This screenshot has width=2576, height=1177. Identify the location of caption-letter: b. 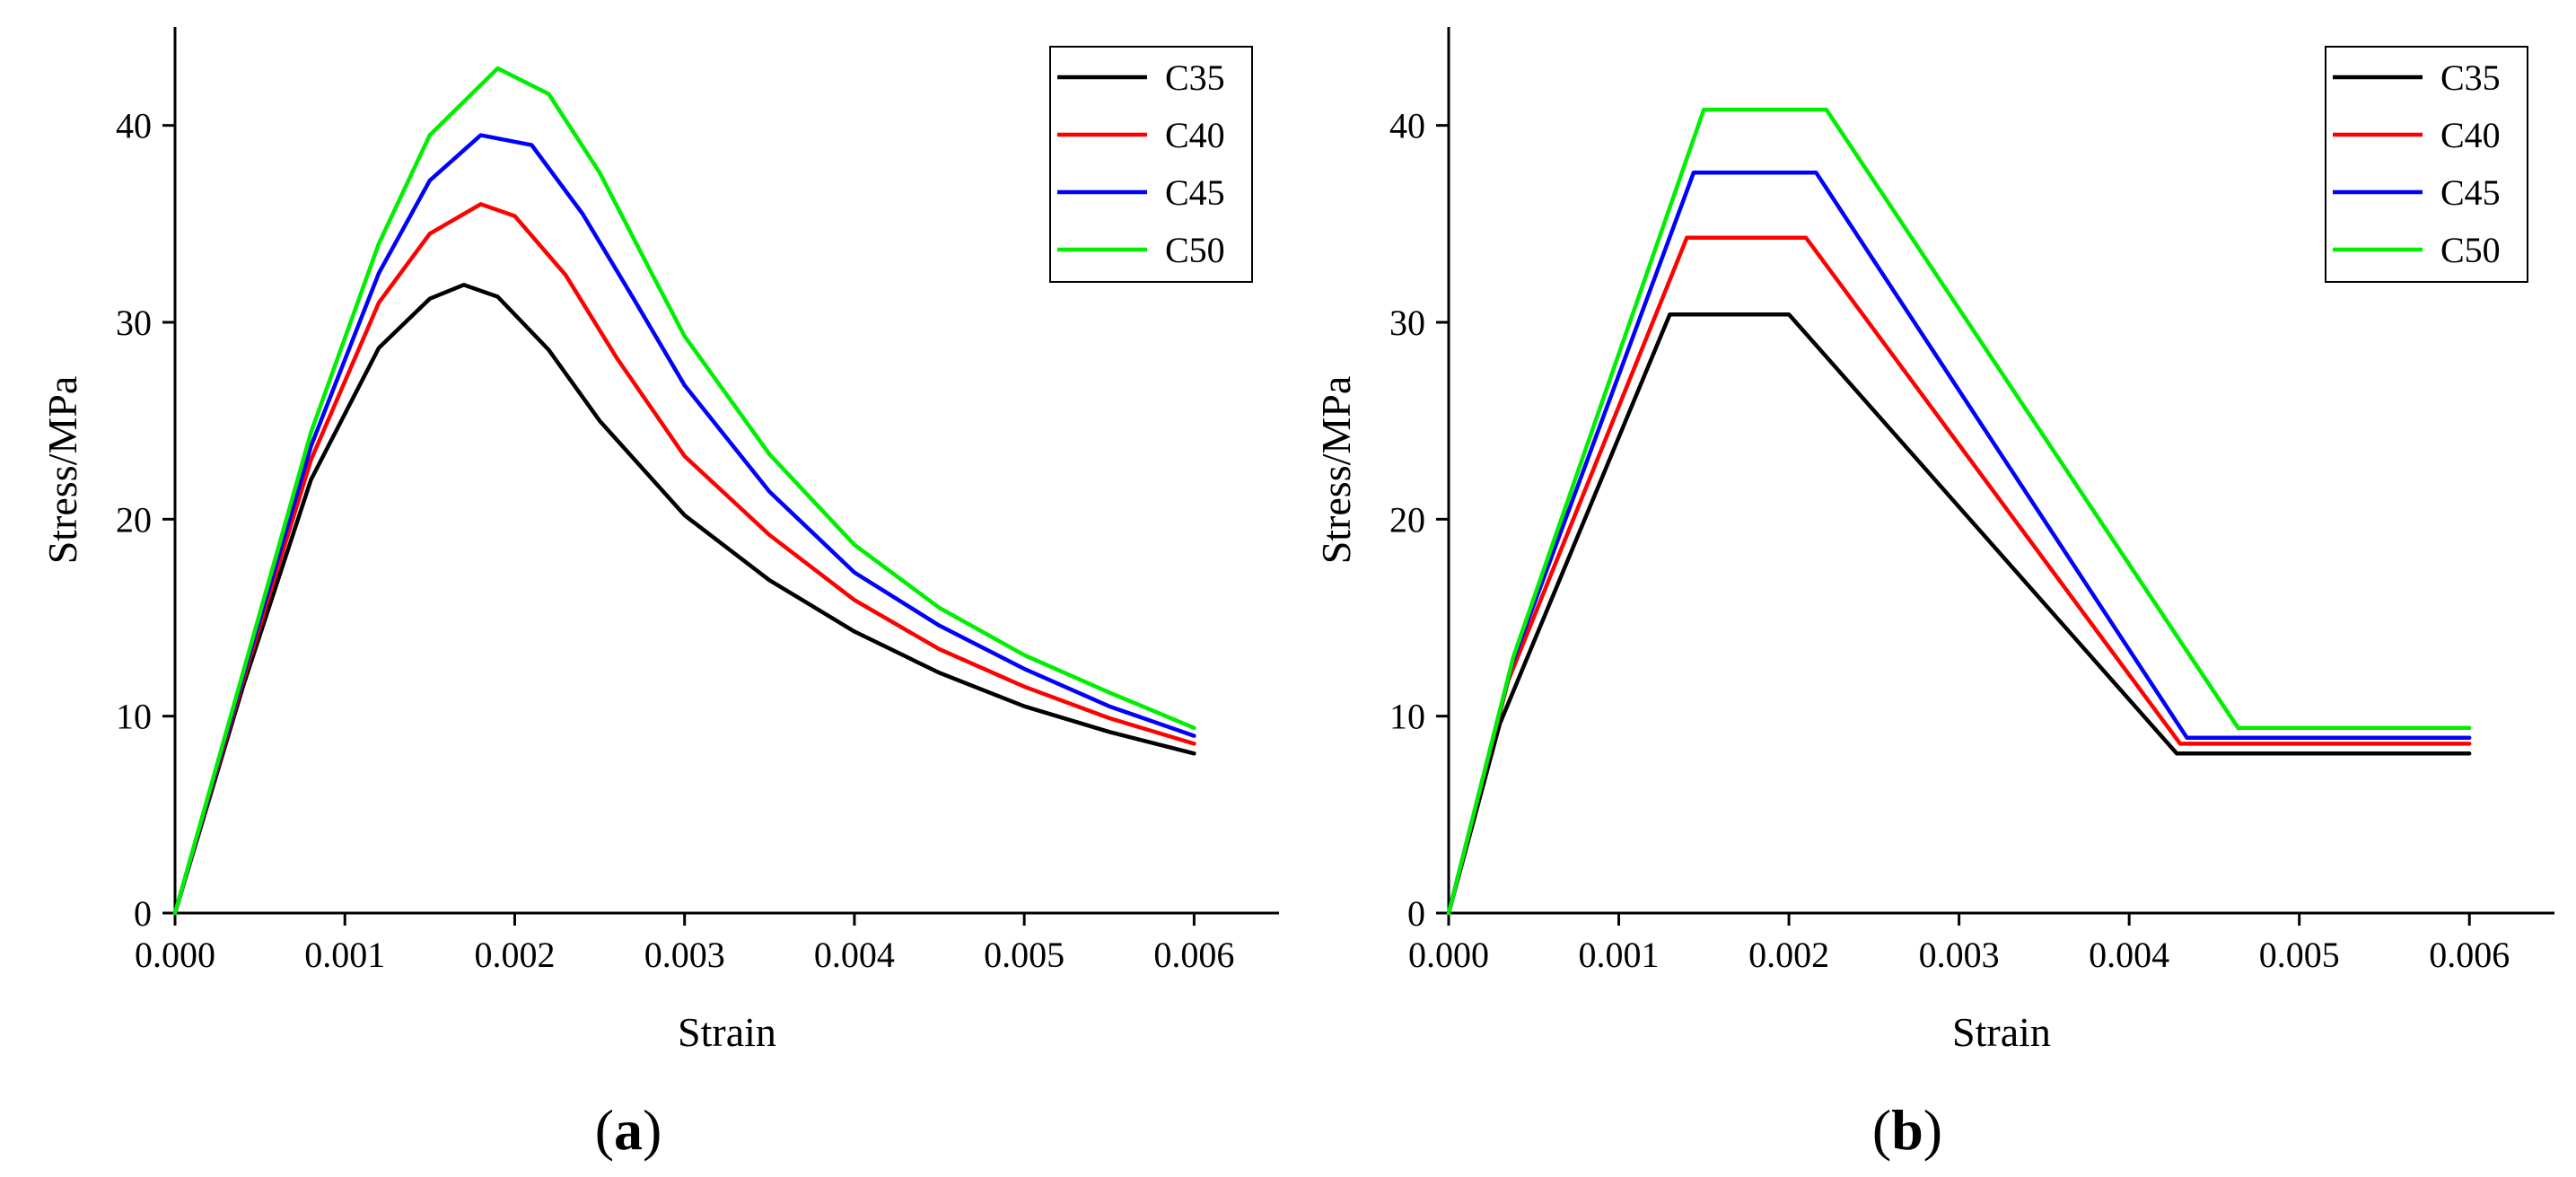
(1907, 1130).